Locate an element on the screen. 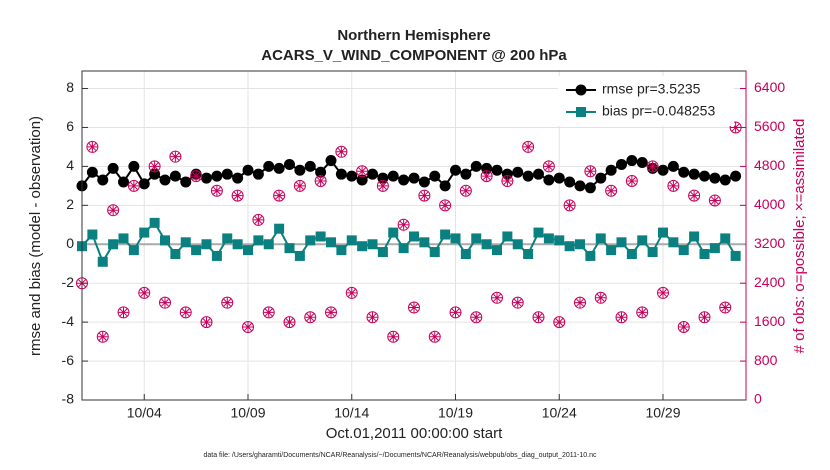  x-tick-label: 10/19 is located at coordinates (455, 413).